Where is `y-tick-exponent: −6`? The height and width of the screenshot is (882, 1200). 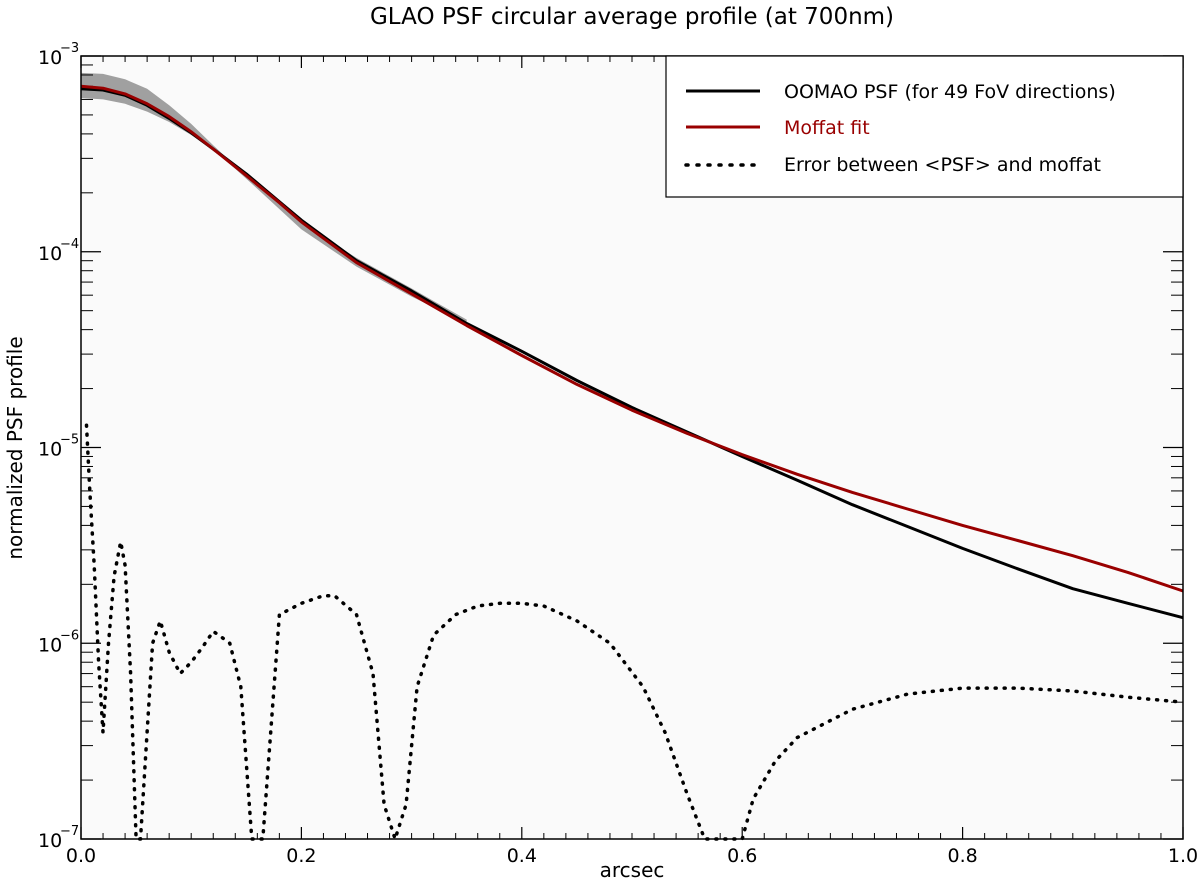
y-tick-exponent: −6 is located at coordinates (69, 635).